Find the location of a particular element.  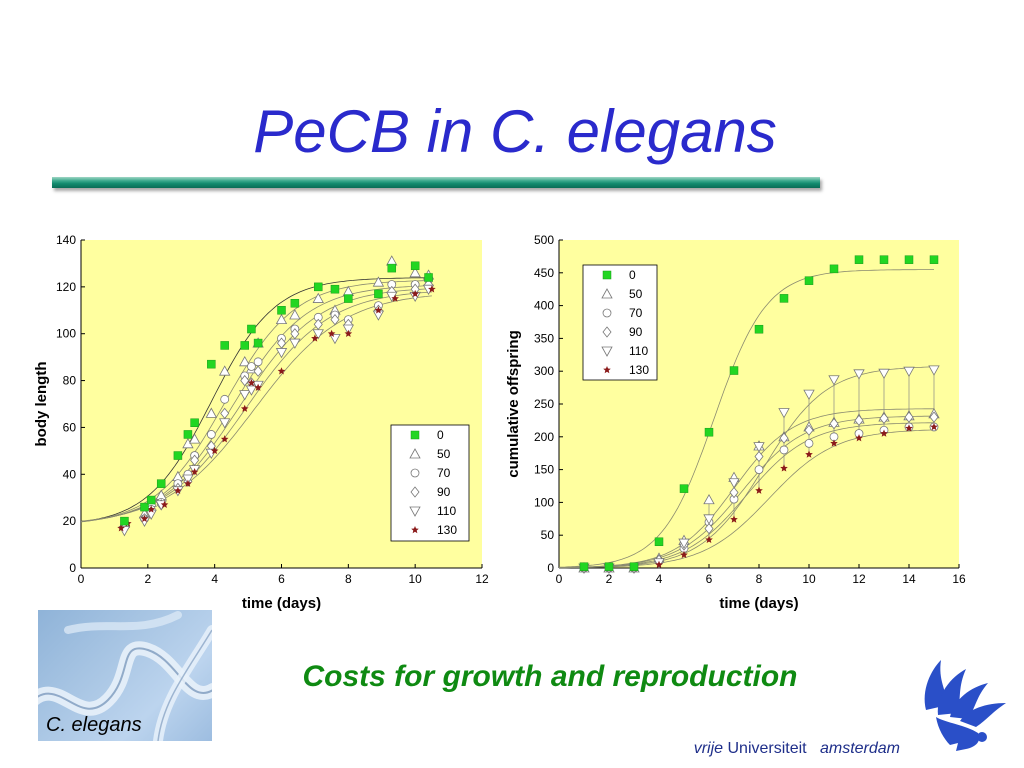

title-underline-bar is located at coordinates (436, 182).